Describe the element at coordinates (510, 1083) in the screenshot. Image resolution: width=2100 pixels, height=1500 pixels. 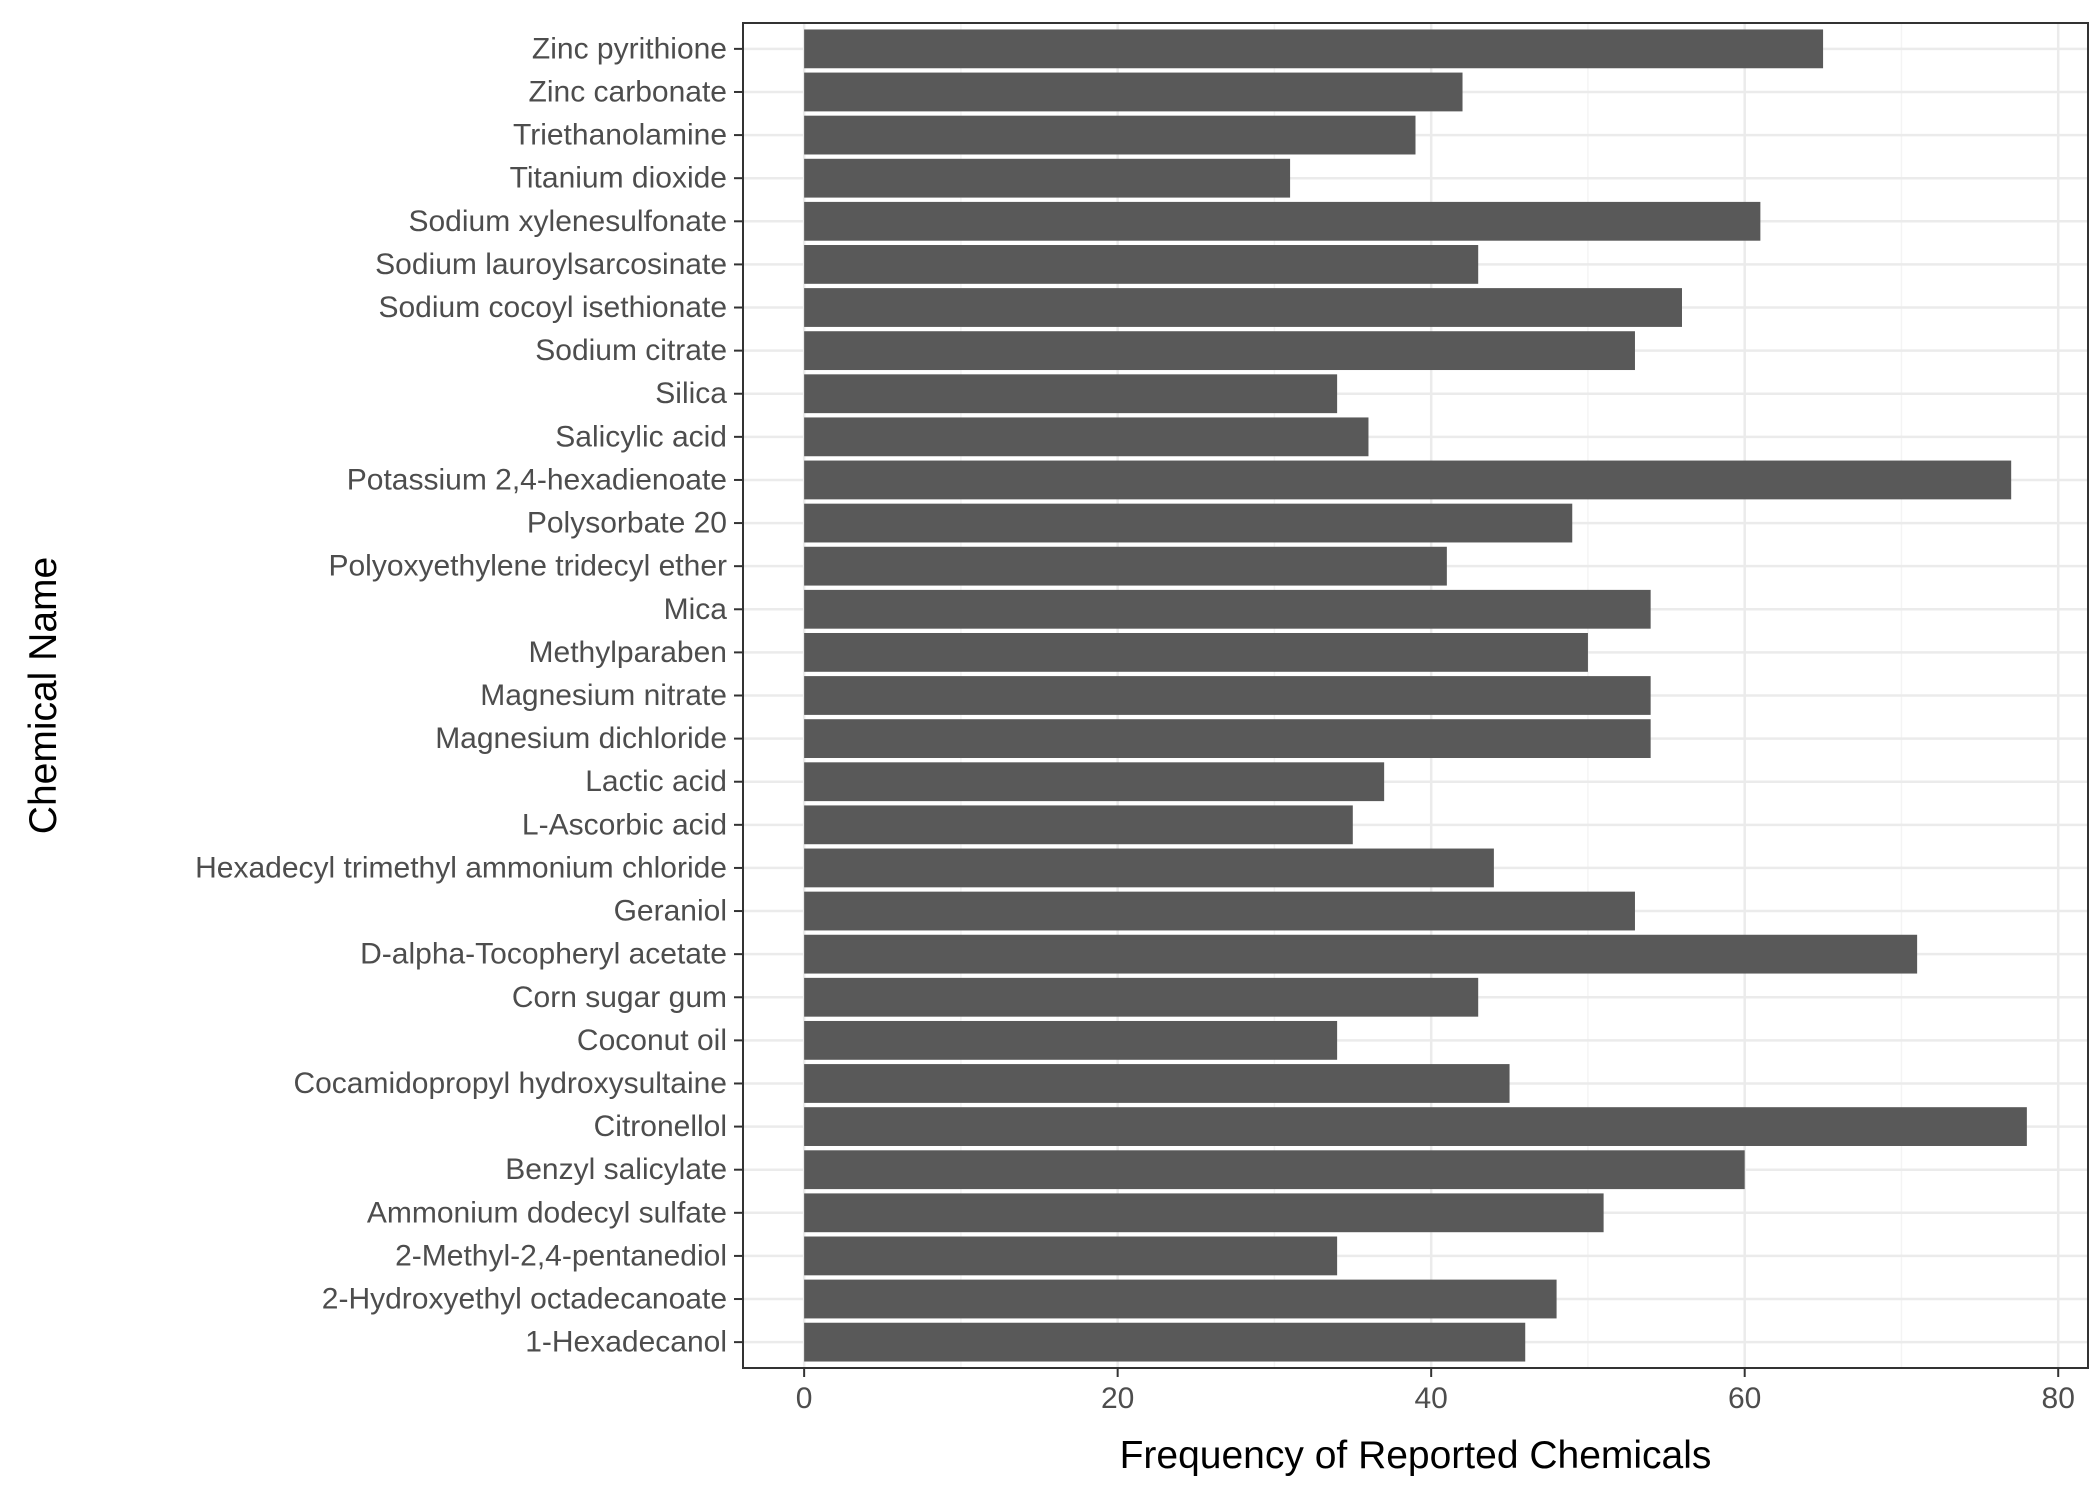
I see `y-tick-label: Cocamidopropyl hydroxysultaine` at that location.